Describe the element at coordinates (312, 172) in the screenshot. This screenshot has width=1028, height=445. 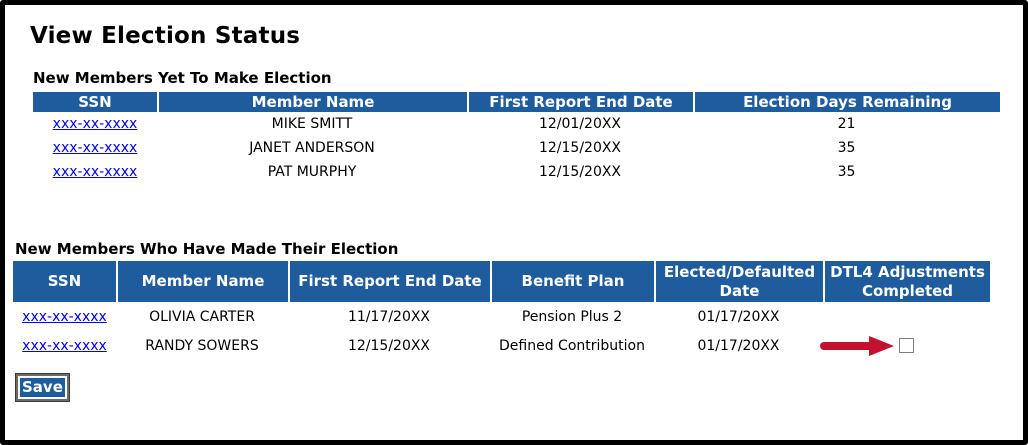
I see `member-name-cell: PAT MURPHY` at that location.